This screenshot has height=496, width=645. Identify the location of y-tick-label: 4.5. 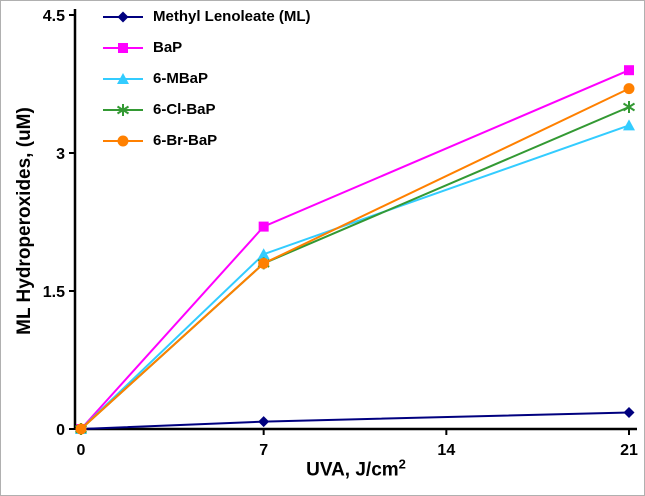
(54, 16).